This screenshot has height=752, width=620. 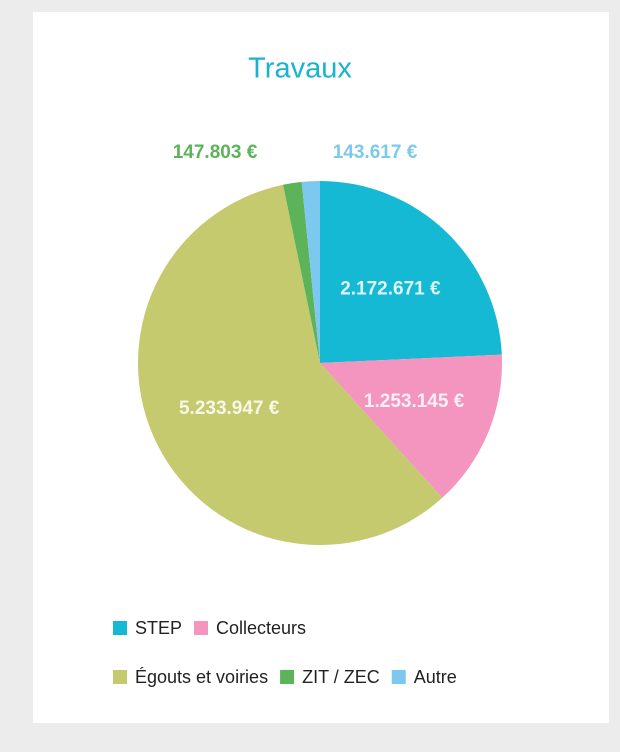 What do you see at coordinates (300, 69) in the screenshot?
I see `chart-title: Travaux` at bounding box center [300, 69].